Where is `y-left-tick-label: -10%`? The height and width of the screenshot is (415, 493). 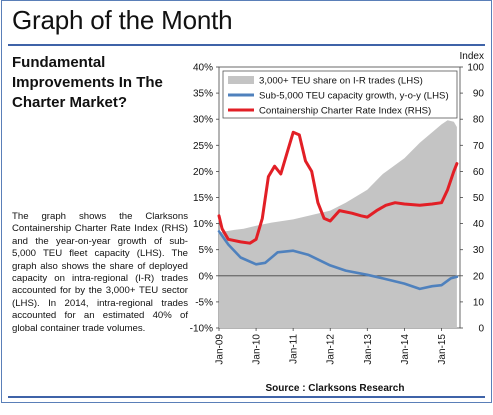
y-left-tick-label: -10% is located at coordinates (201, 329).